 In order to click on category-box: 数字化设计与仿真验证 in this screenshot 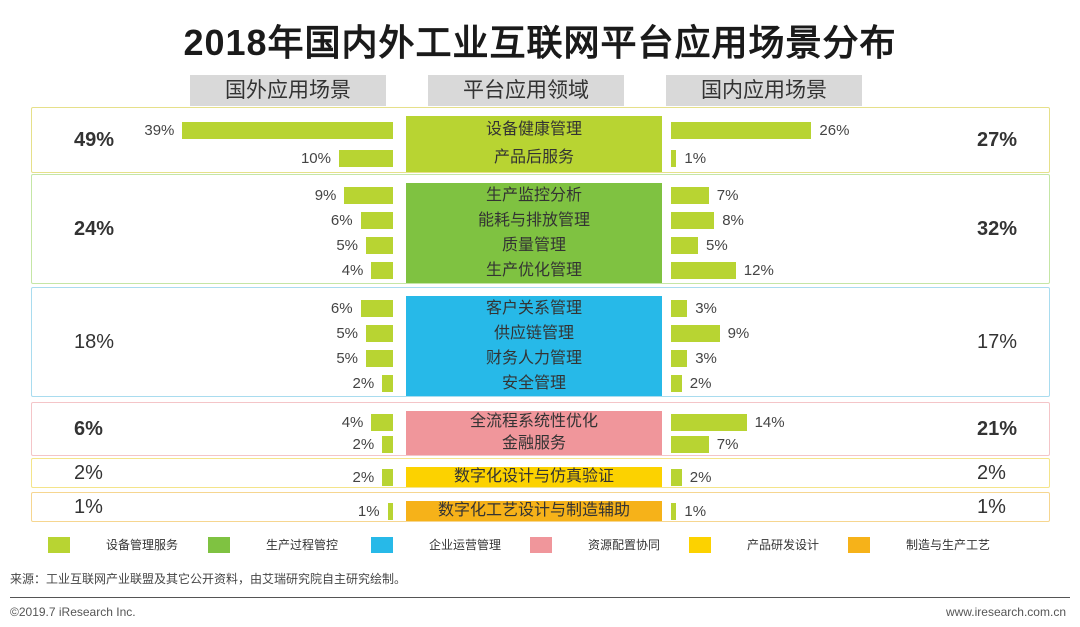, I will do `click(534, 477)`.